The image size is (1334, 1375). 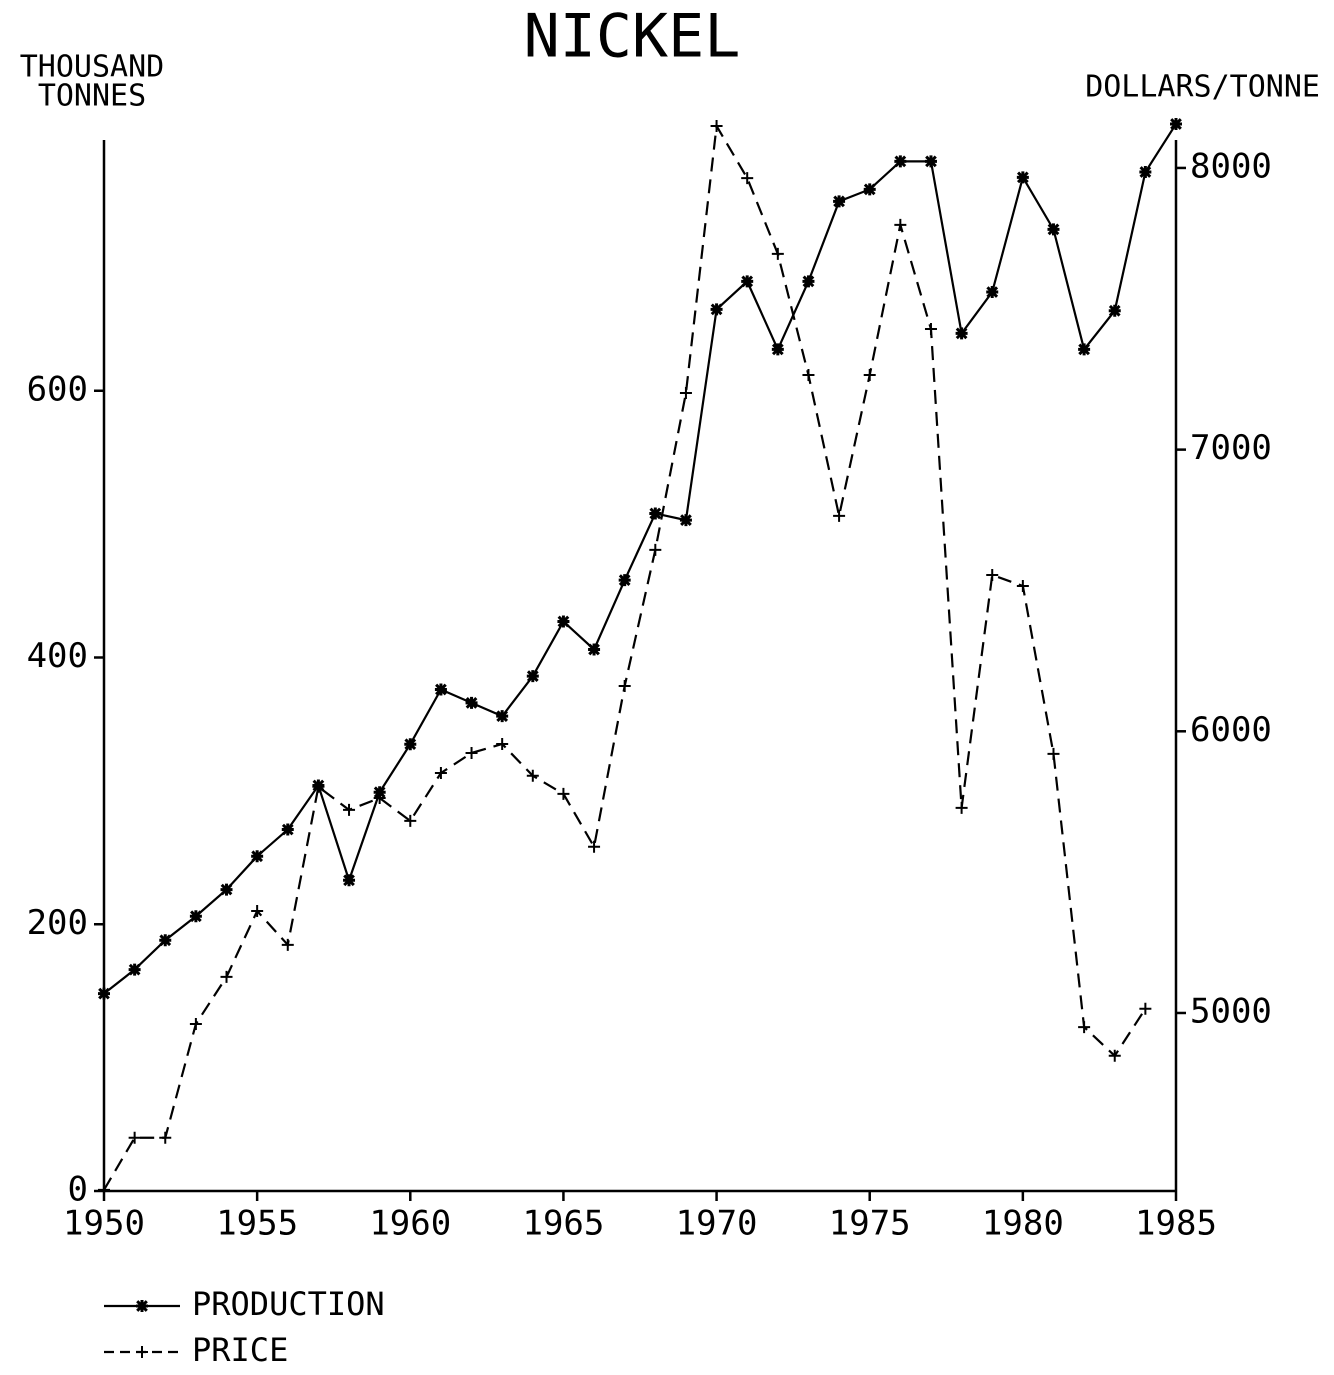 What do you see at coordinates (1023, 1224) in the screenshot?
I see `x-tick-label: 1980` at bounding box center [1023, 1224].